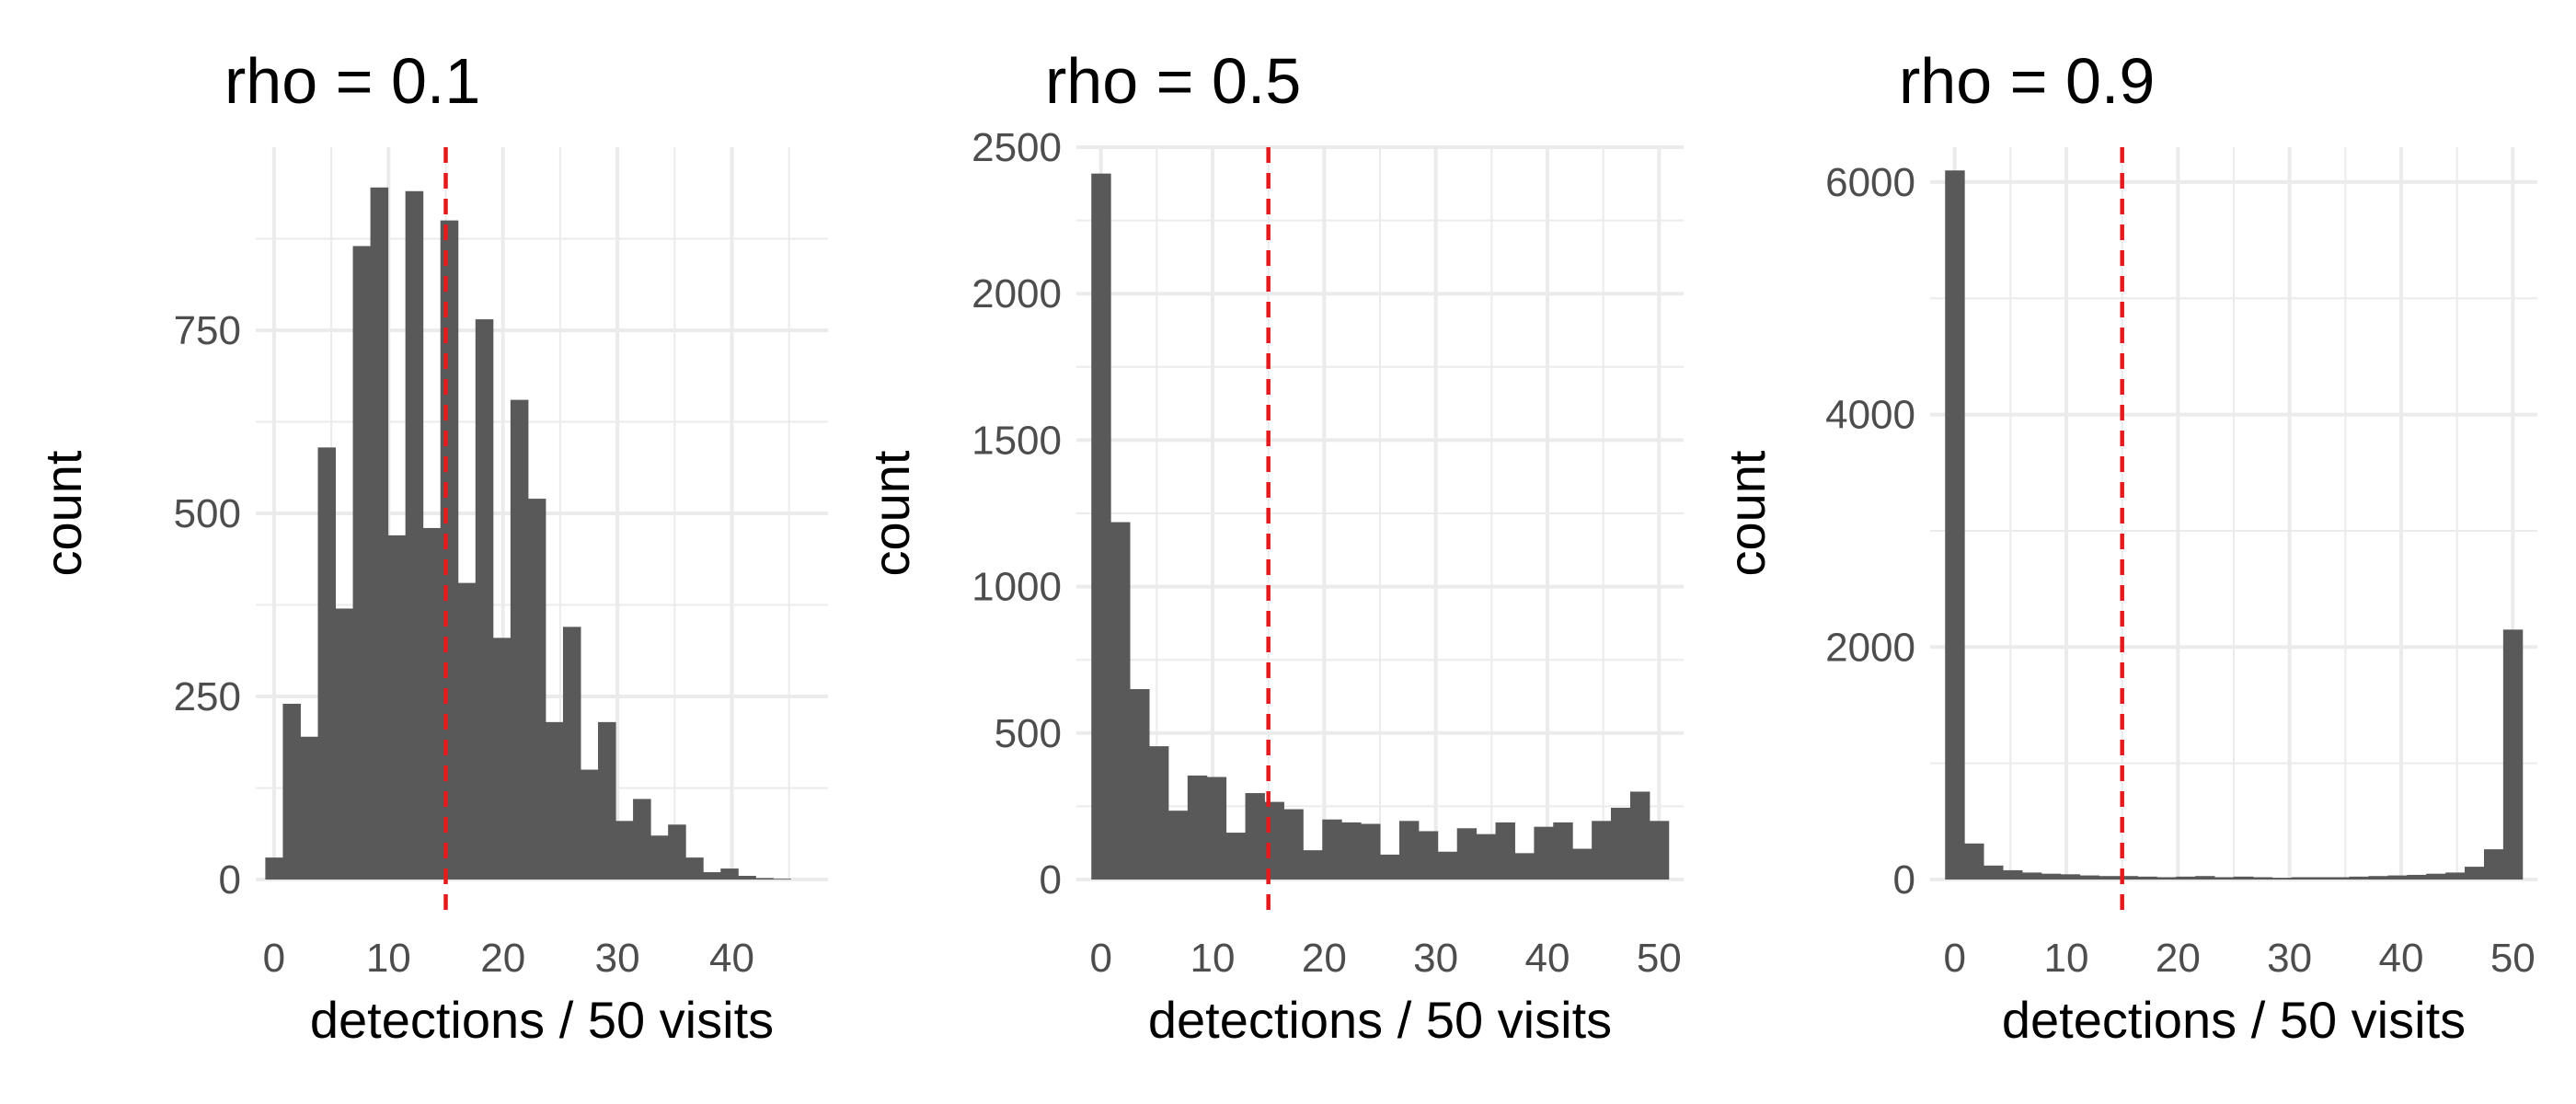  I want to click on y-tick-label: 2000, so click(1870, 647).